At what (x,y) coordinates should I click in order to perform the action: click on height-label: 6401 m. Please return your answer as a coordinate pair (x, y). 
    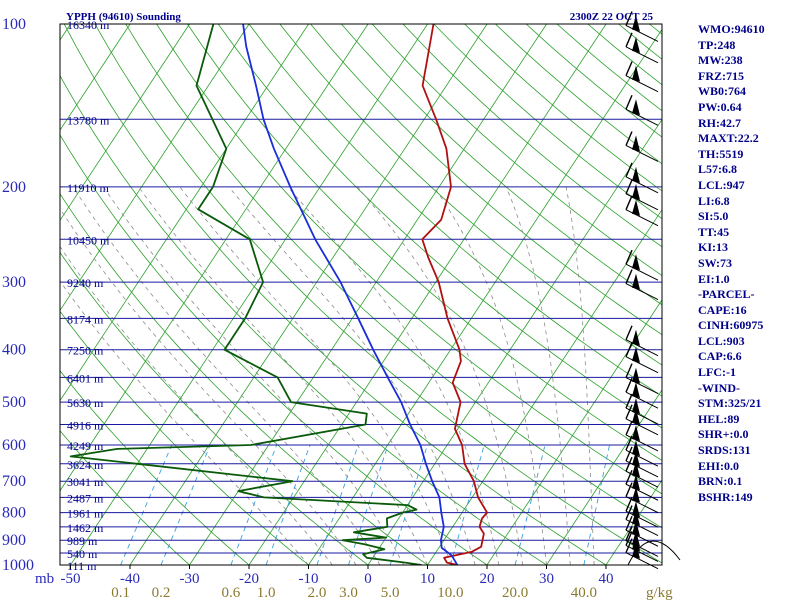
    Looking at the image, I should click on (85, 378).